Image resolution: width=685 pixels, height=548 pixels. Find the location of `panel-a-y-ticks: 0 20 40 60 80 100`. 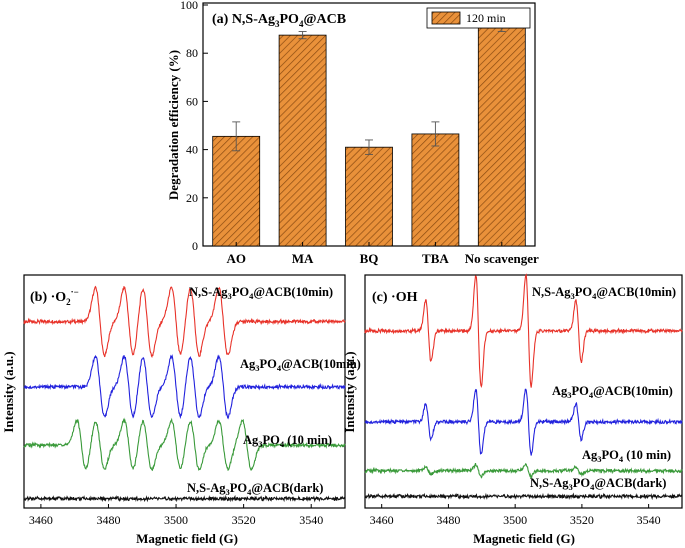

panel-a-y-ticks: 0 20 40 60 80 100 is located at coordinates (194, 126).